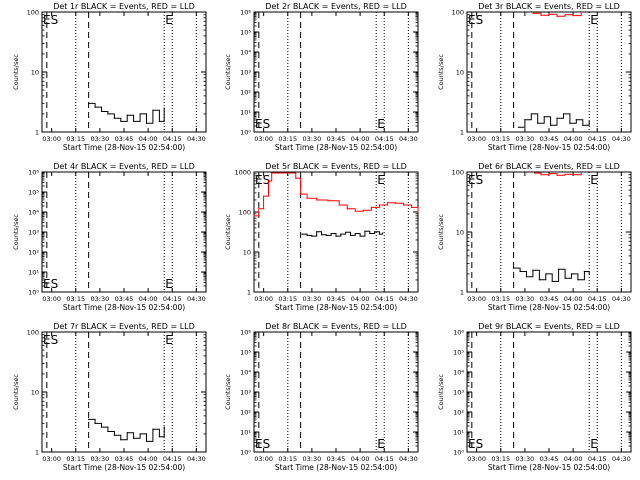  Describe the element at coordinates (336, 194) in the screenshot. I see `series-lld` at that location.